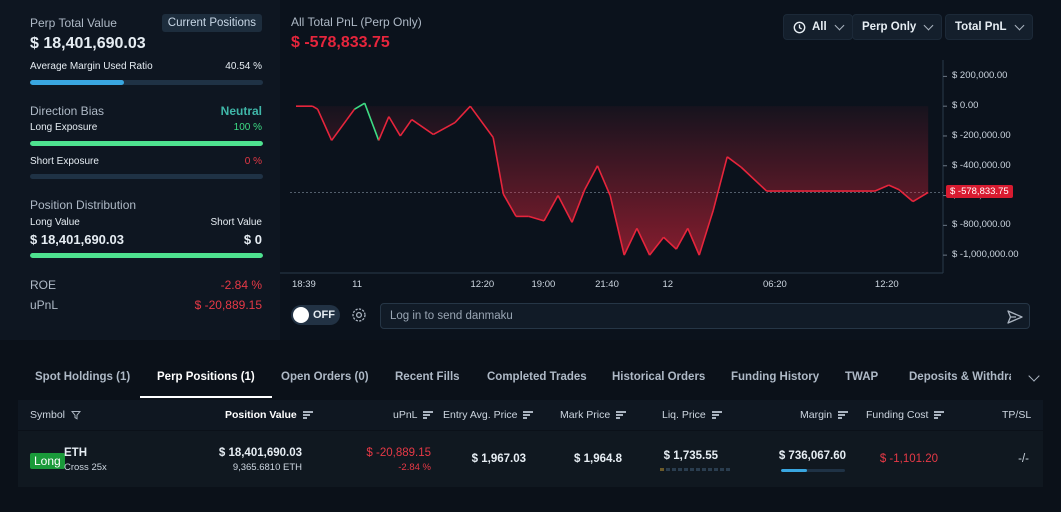  Describe the element at coordinates (451, 316) in the screenshot. I see `danmaku-placeholder: Log in to send danmaku` at that location.